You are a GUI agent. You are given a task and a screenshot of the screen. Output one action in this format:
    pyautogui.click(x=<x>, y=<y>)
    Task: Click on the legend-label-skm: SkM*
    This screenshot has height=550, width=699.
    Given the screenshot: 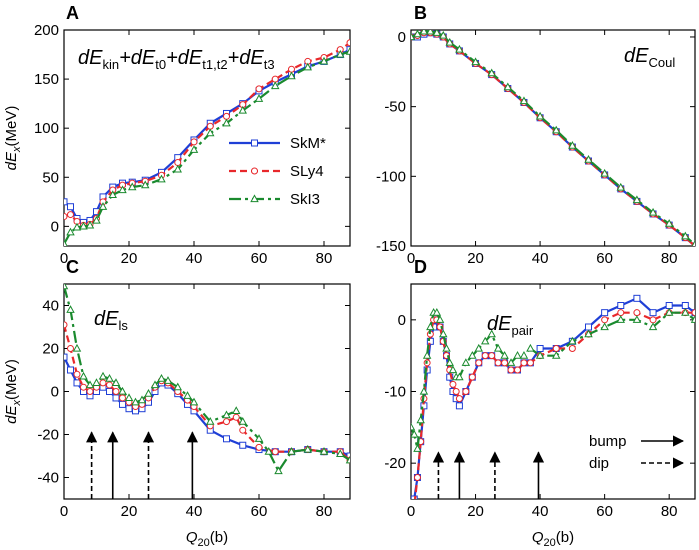 What is the action you would take?
    pyautogui.click(x=308, y=143)
    